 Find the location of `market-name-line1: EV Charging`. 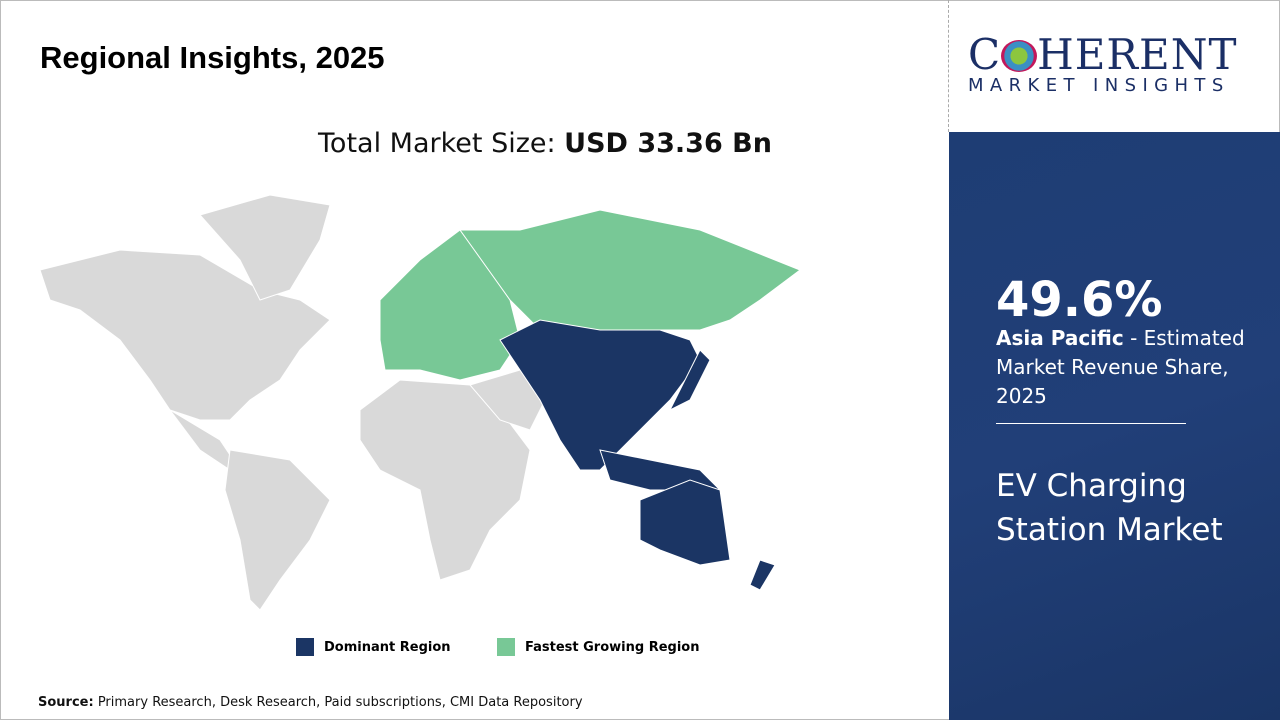

market-name-line1: EV Charging is located at coordinates (1091, 486).